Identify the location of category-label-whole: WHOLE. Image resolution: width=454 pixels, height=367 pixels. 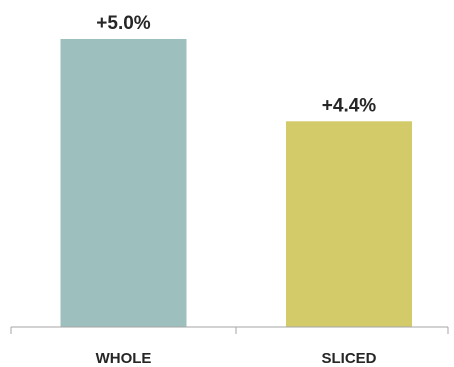
(124, 358).